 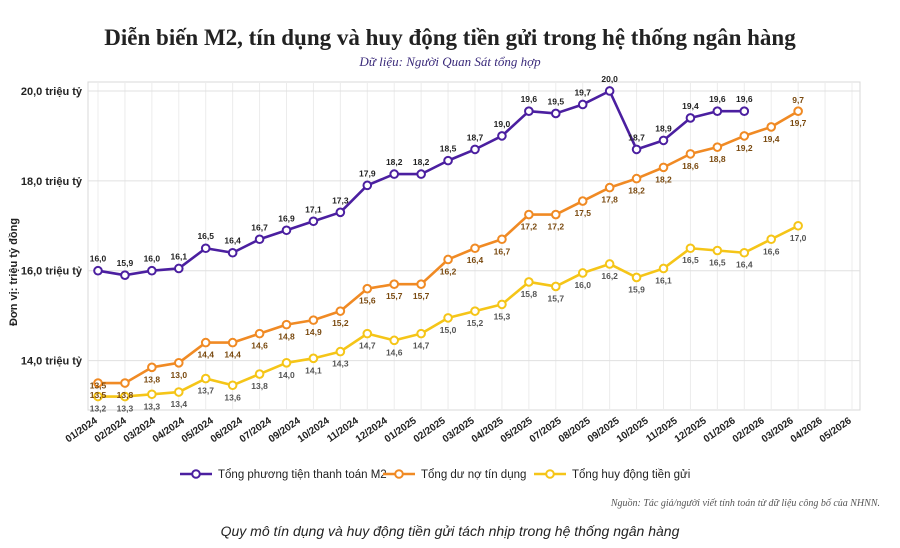 What do you see at coordinates (340, 200) in the screenshot?
I see `data-label: 17,3` at bounding box center [340, 200].